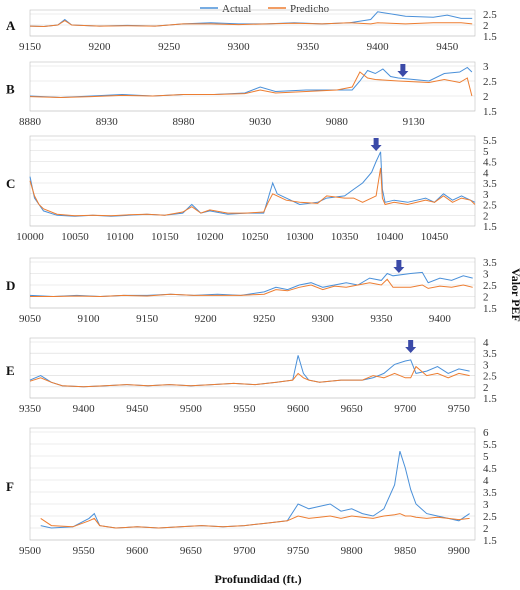  I want to click on panel-e-xtick-label: 9350, so click(30, 409).